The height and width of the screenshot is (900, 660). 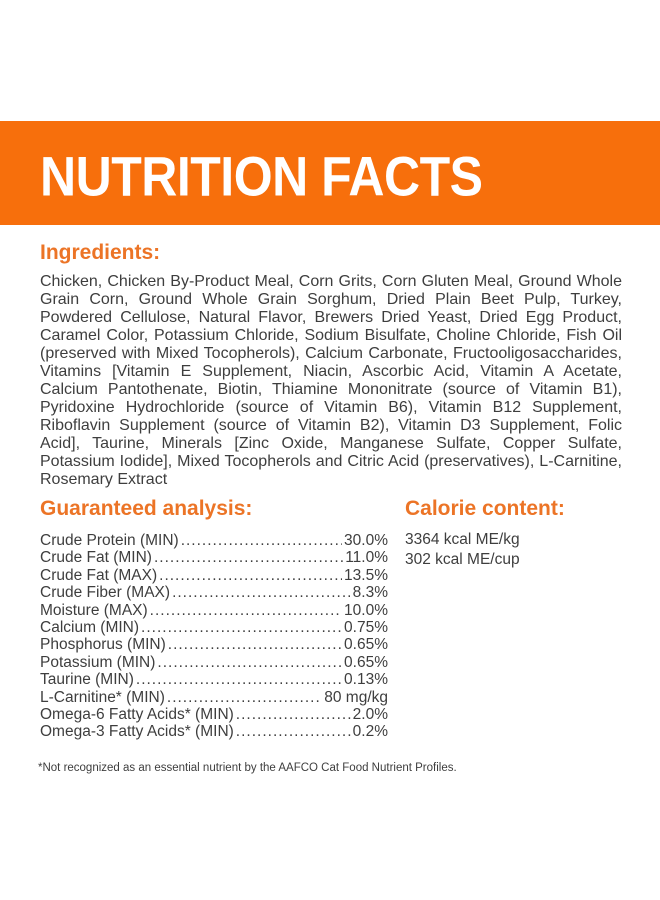 I want to click on analysis-row: L-Carnitine* (MIN) 80 mg/kg, so click(x=214, y=697).